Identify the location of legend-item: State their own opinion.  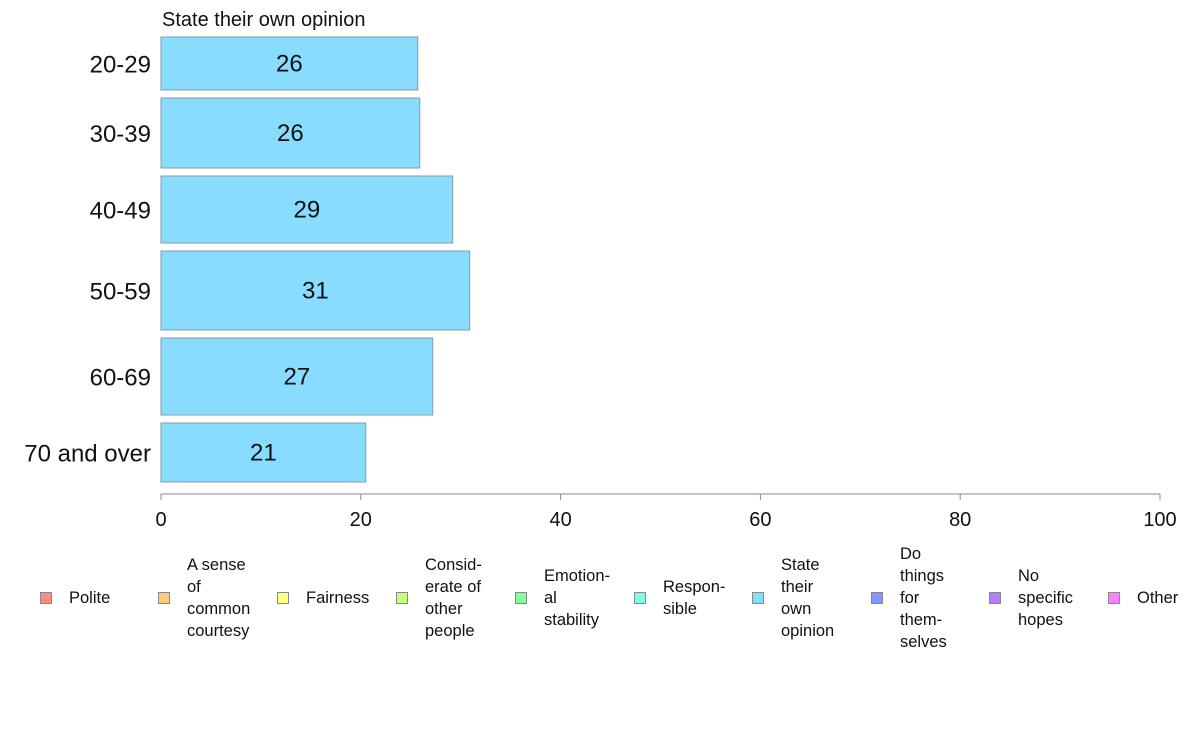
(793, 597).